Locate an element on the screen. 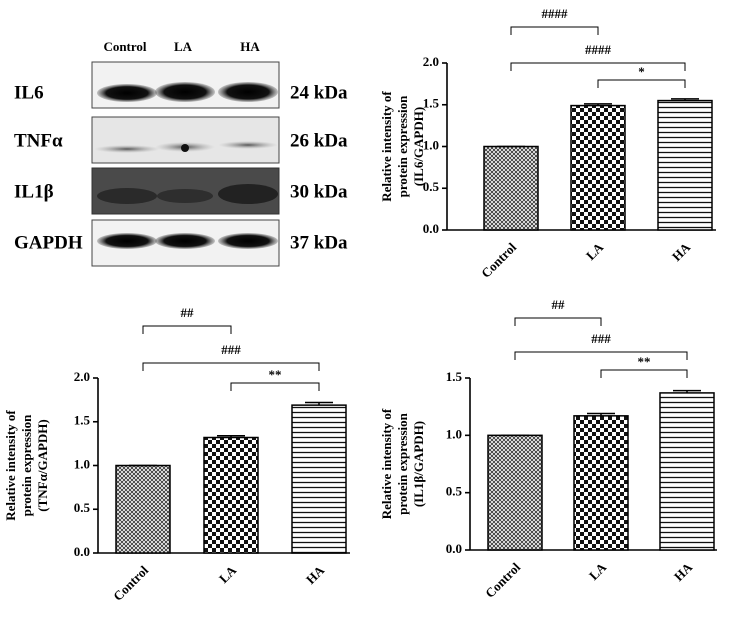  blot-row-label: IL1β is located at coordinates (34, 191).